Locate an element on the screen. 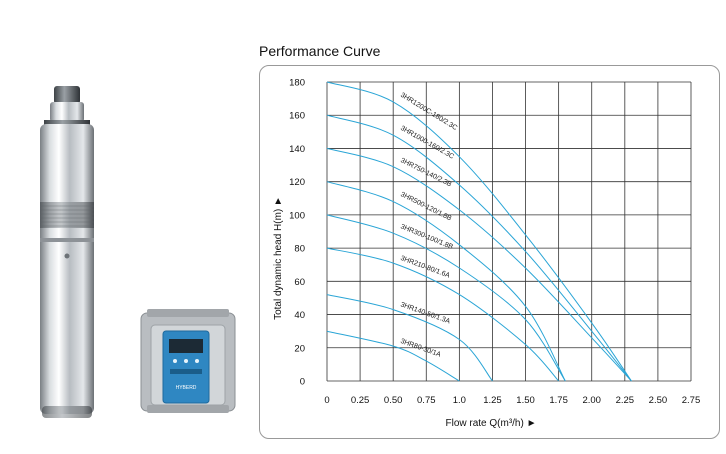 The image size is (726, 454). x-tick-label: 0.75 is located at coordinates (426, 400).